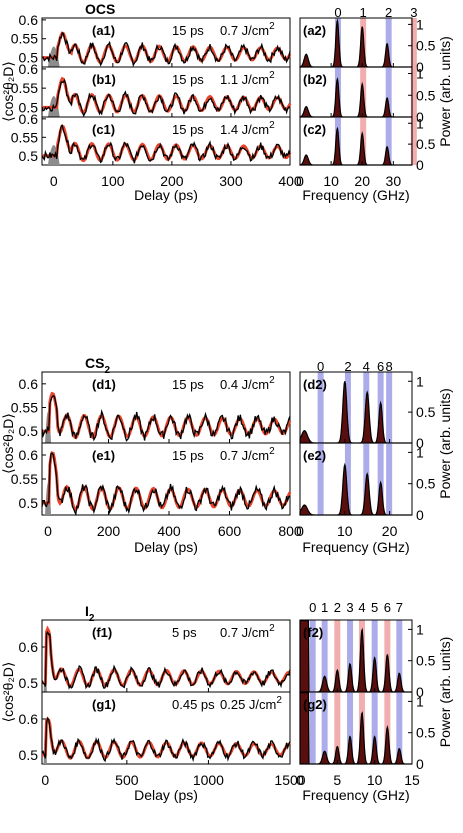 The height and width of the screenshot is (833, 463). Describe the element at coordinates (24, 137) in the screenshot. I see `y-tick-label: 0.55` at that location.